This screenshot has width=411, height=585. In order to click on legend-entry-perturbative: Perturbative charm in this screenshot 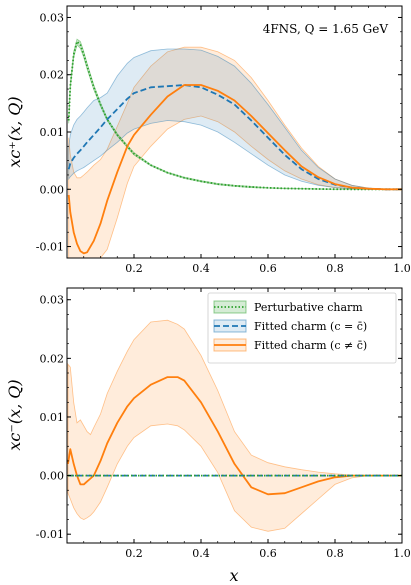, I will do `click(288, 307)`.